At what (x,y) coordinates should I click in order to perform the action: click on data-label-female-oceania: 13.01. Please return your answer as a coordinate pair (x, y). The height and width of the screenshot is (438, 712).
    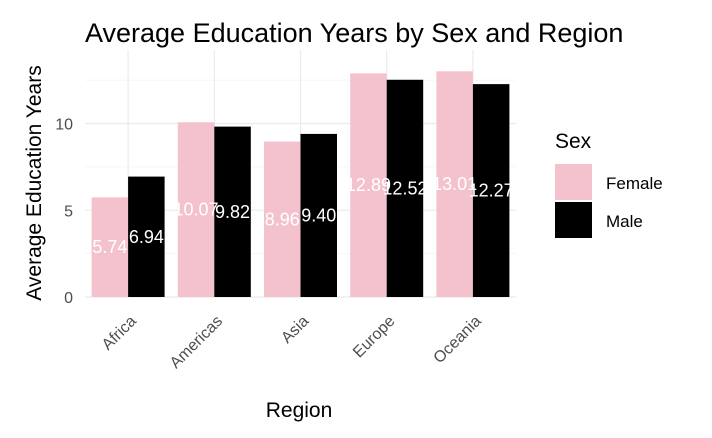
    Looking at the image, I should click on (454, 184).